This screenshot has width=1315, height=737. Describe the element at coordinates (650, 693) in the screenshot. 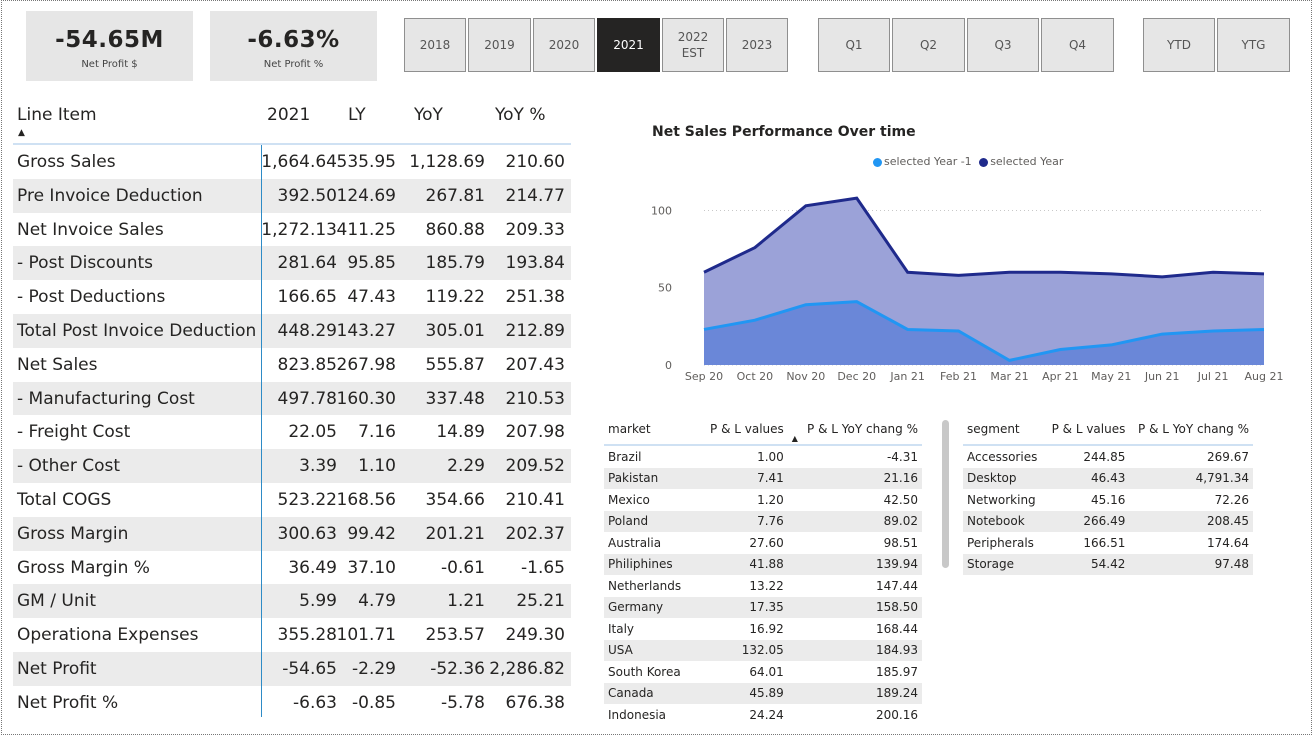

I see `market-name: Canada` at that location.